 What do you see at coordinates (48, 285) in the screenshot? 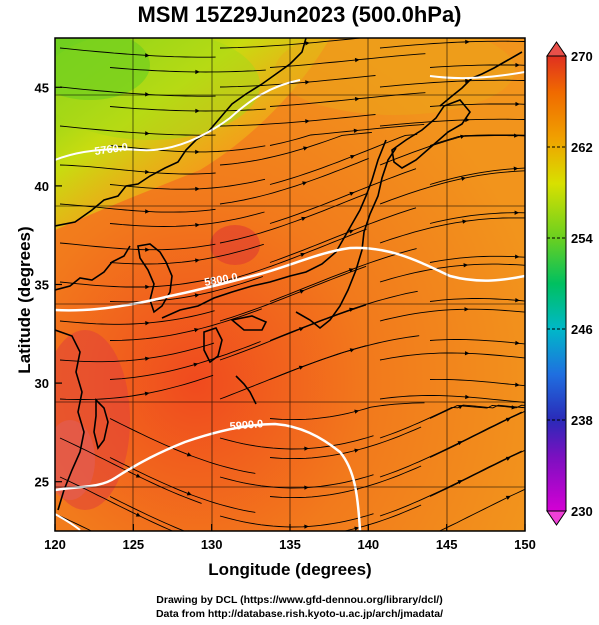
I see `y-axis-ticks: 25 30 35 40 45` at bounding box center [48, 285].